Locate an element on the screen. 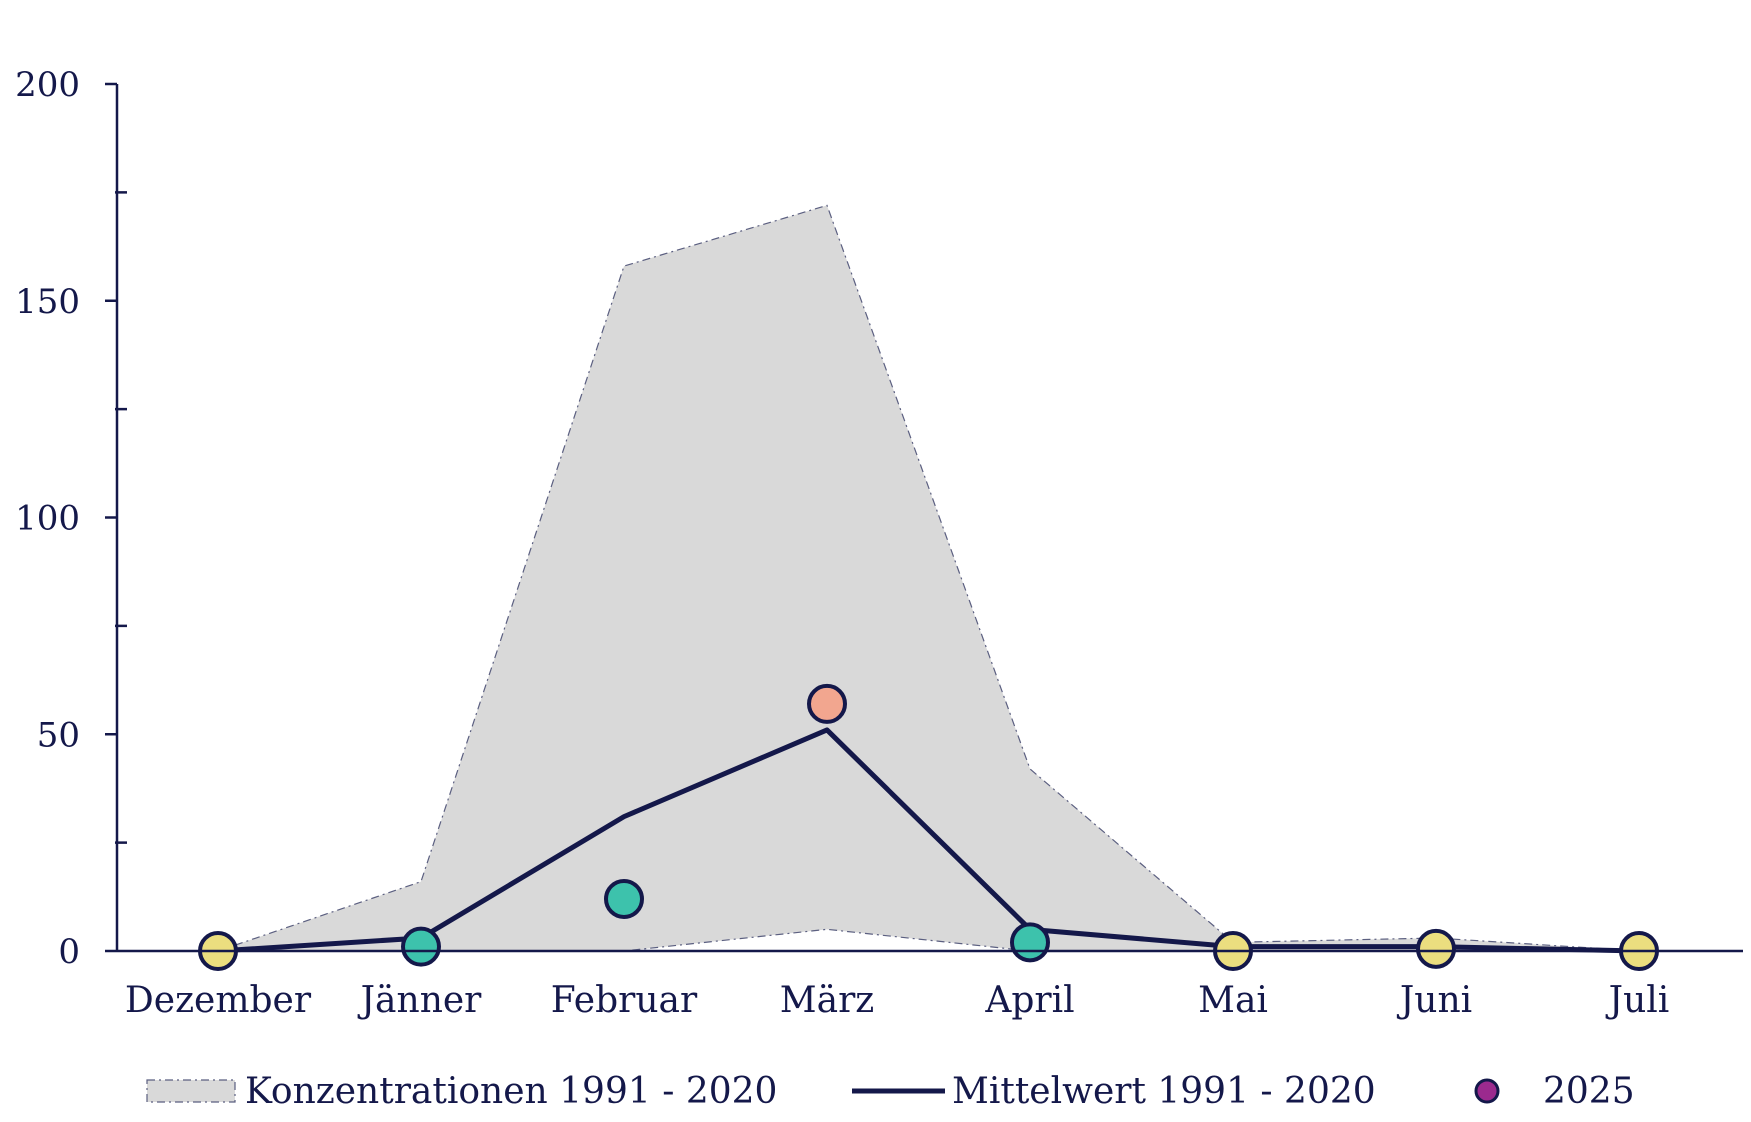  x-tick-label: Februar is located at coordinates (624, 1000).